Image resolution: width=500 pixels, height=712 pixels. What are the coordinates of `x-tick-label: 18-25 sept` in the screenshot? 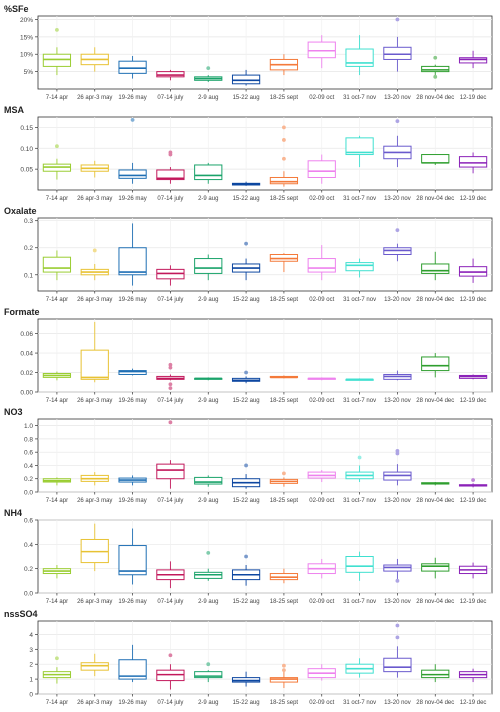 It's located at (284, 703).